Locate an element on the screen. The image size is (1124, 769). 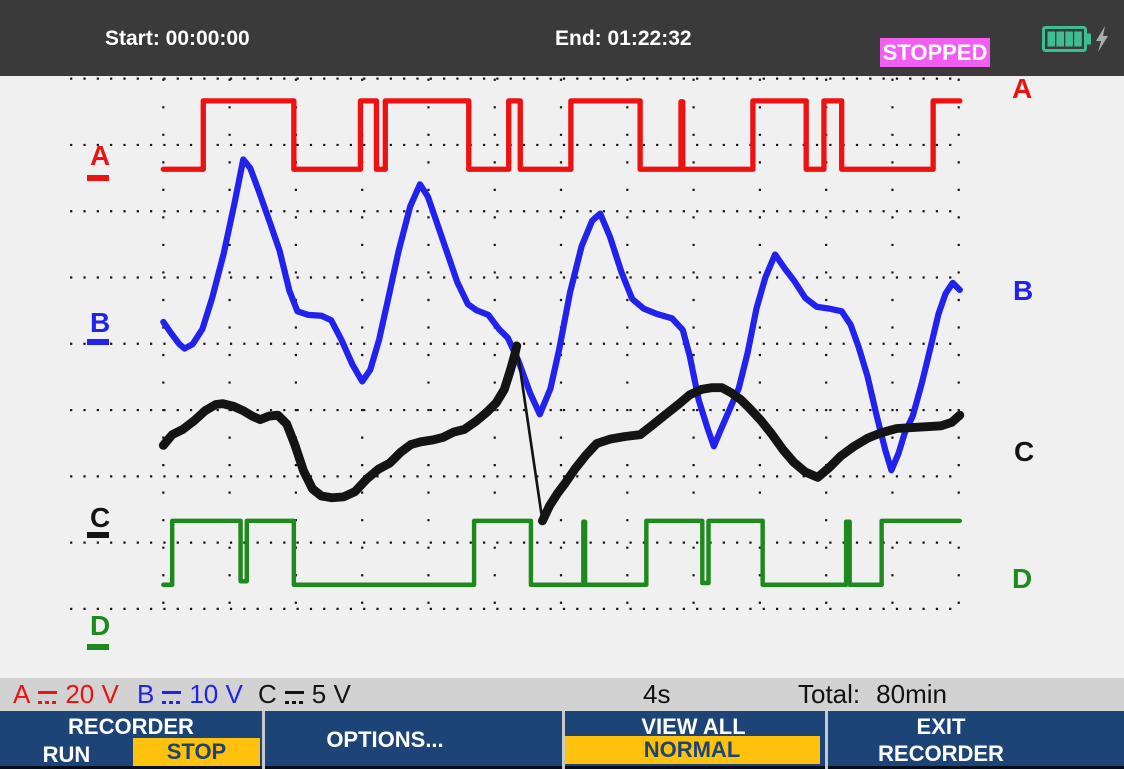
channel-marker-b is located at coordinates (98, 342).